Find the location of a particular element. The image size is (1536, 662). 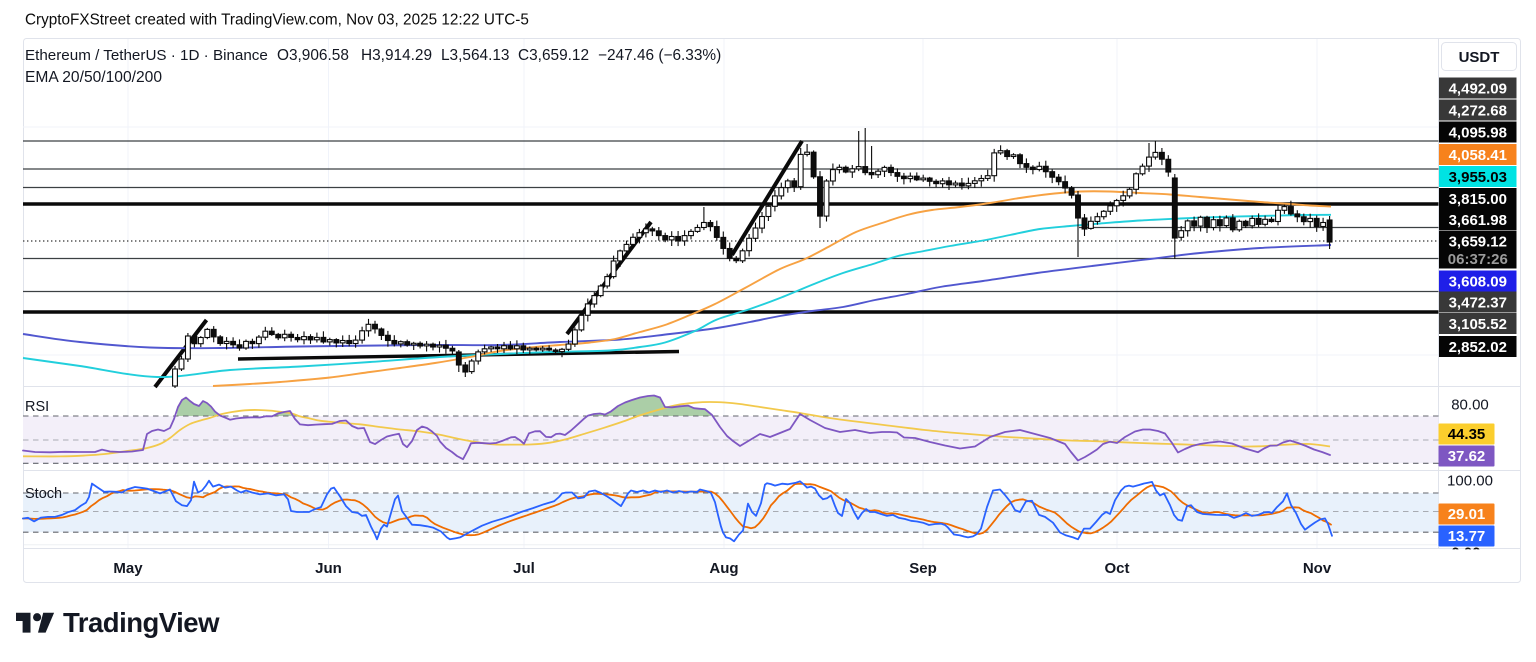

svg-text: May is located at coordinates (128, 568).